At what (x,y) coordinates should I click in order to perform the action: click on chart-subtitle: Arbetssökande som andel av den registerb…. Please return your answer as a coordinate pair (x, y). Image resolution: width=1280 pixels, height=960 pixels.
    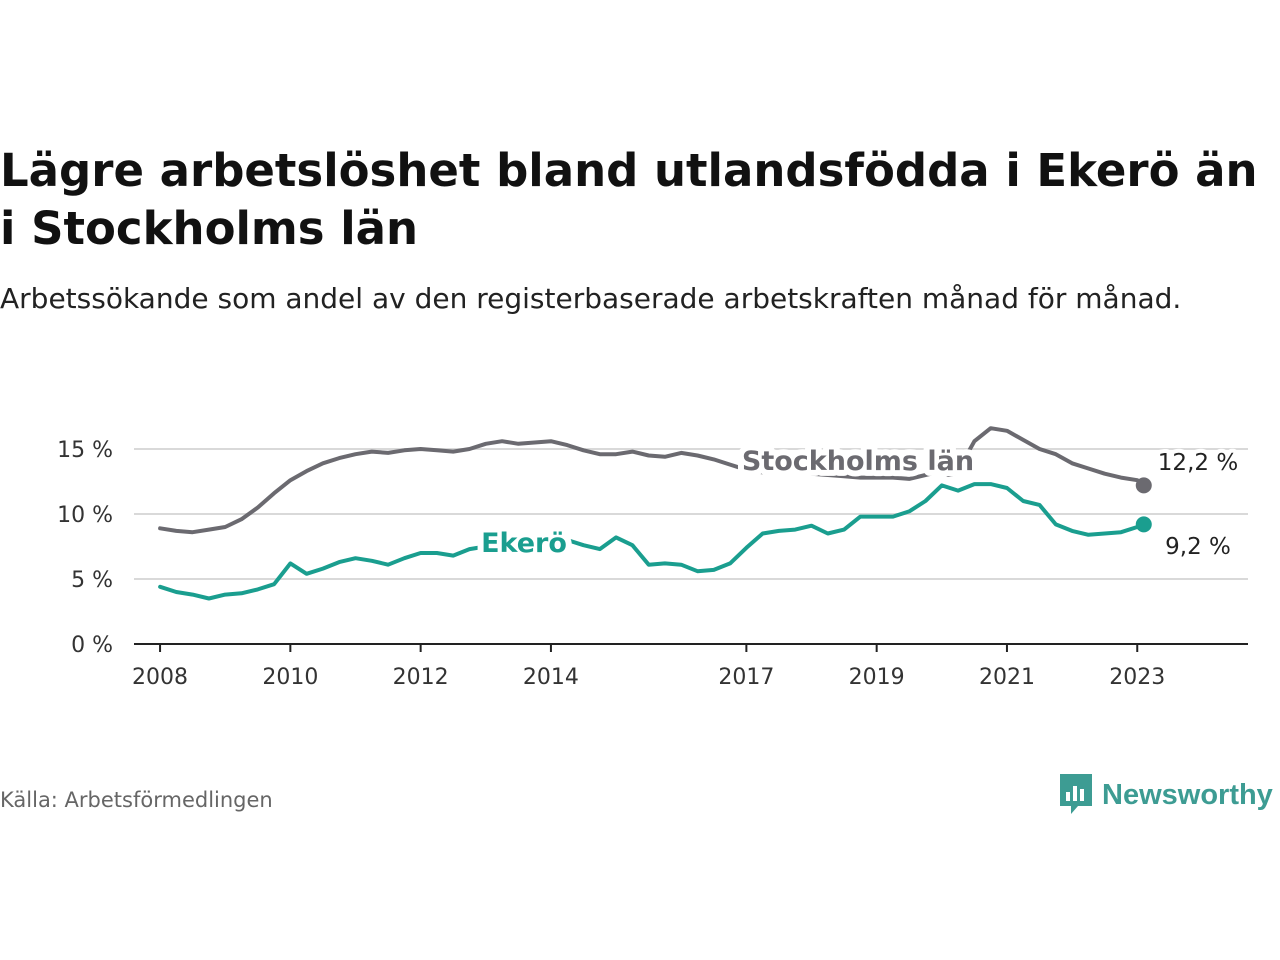
    Looking at the image, I should click on (591, 298).